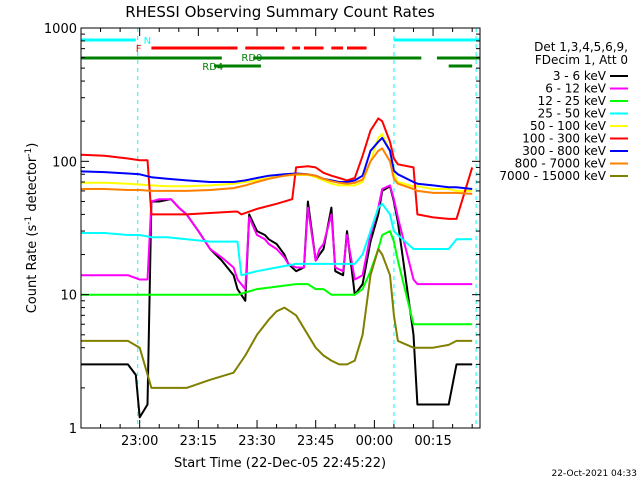  I want to click on legend-label-1: 6 - 12 keV, so click(576, 89).